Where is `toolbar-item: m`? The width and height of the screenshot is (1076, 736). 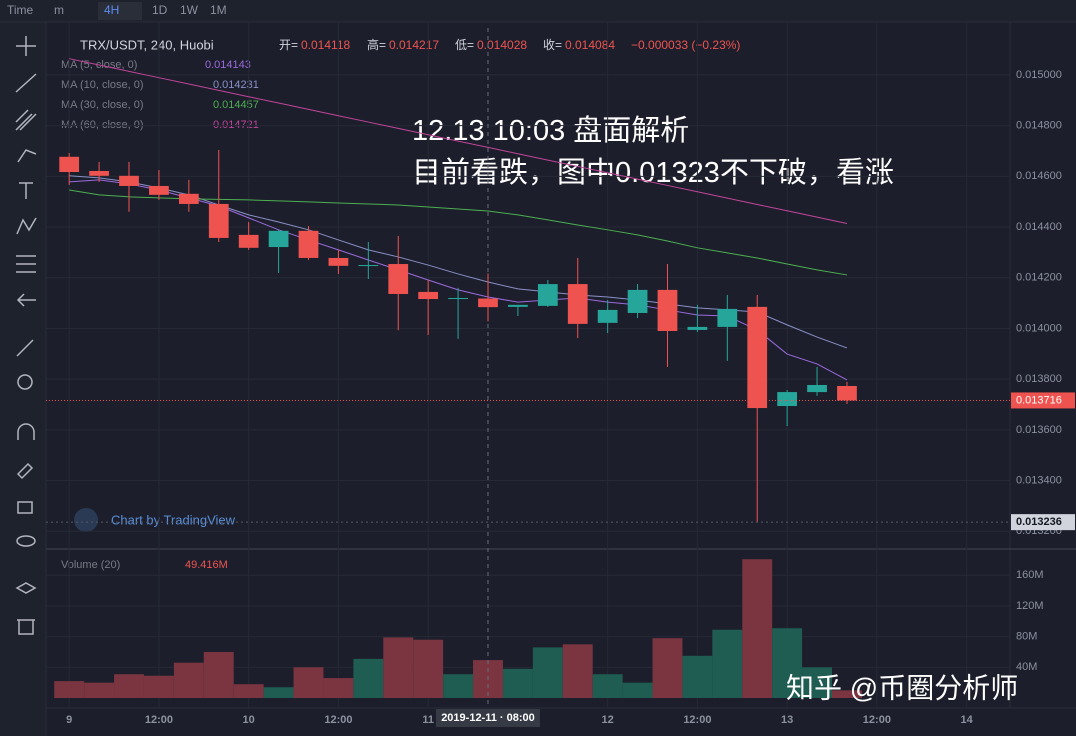
toolbar-item: m is located at coordinates (59, 10).